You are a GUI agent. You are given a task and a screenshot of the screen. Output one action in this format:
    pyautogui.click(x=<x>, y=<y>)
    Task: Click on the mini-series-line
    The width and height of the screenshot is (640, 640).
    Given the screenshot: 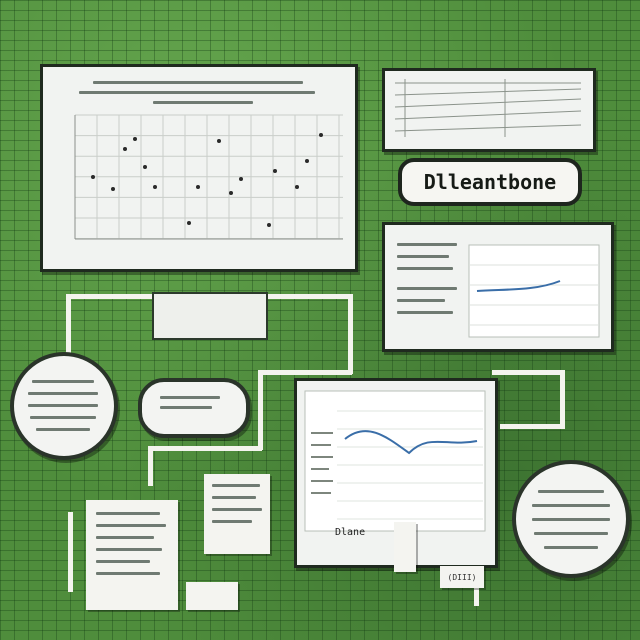 What is the action you would take?
    pyautogui.click(x=518, y=286)
    